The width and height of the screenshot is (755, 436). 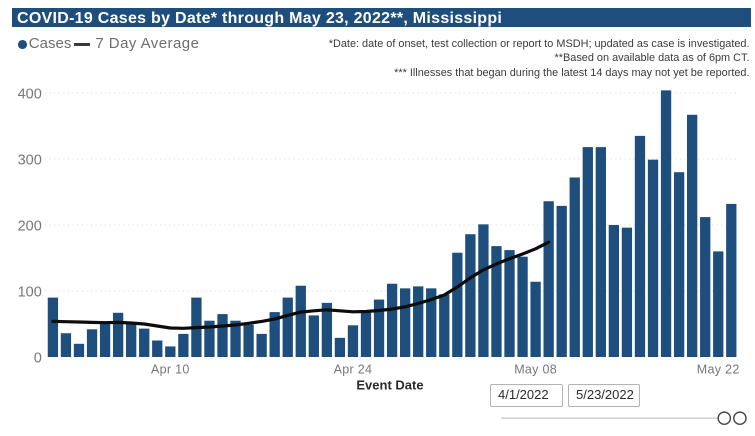 I want to click on svg-text: 300, so click(x=30, y=160).